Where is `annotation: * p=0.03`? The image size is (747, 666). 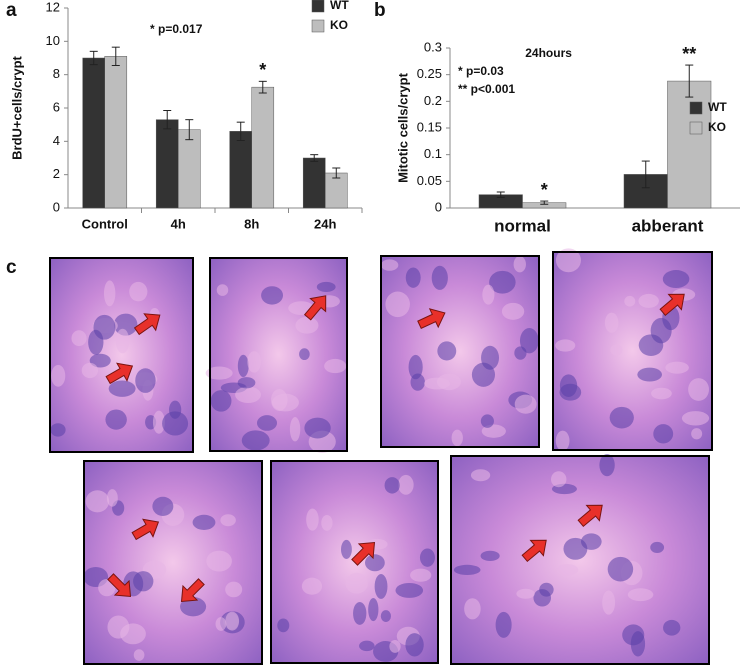
annotation: * p=0.03 is located at coordinates (481, 71).